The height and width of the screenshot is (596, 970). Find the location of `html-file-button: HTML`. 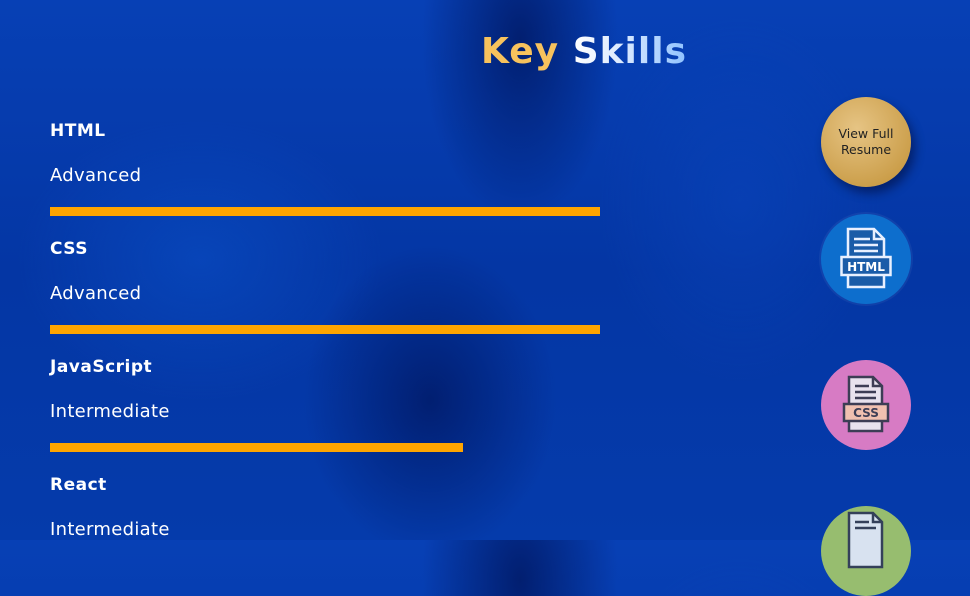

html-file-button: HTML is located at coordinates (866, 259).